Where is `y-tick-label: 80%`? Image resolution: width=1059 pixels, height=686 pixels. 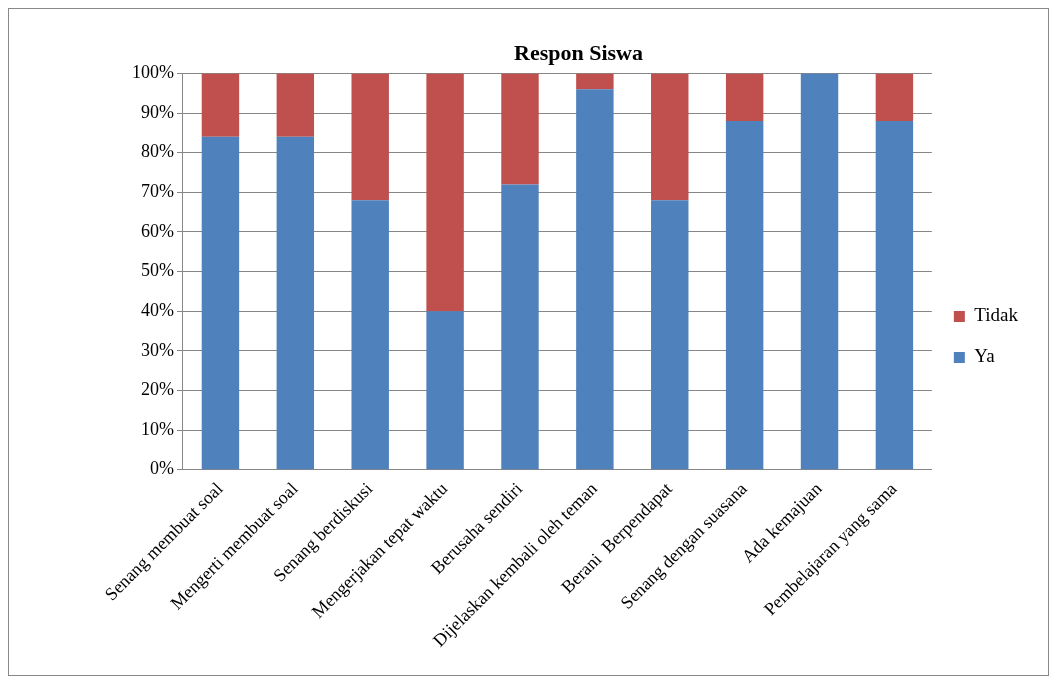
y-tick-label: 80% is located at coordinates (157, 151).